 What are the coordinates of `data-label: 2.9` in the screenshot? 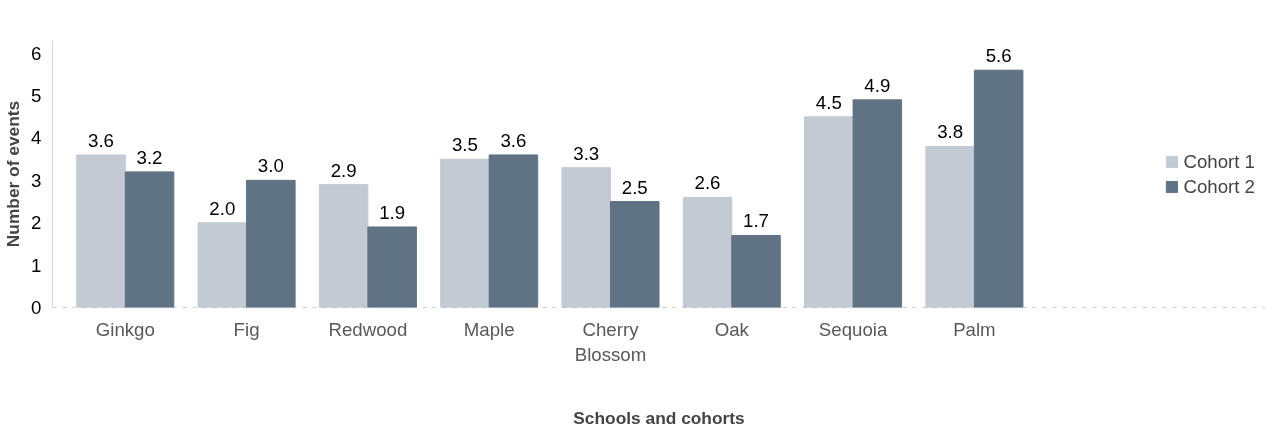 It's located at (343, 170).